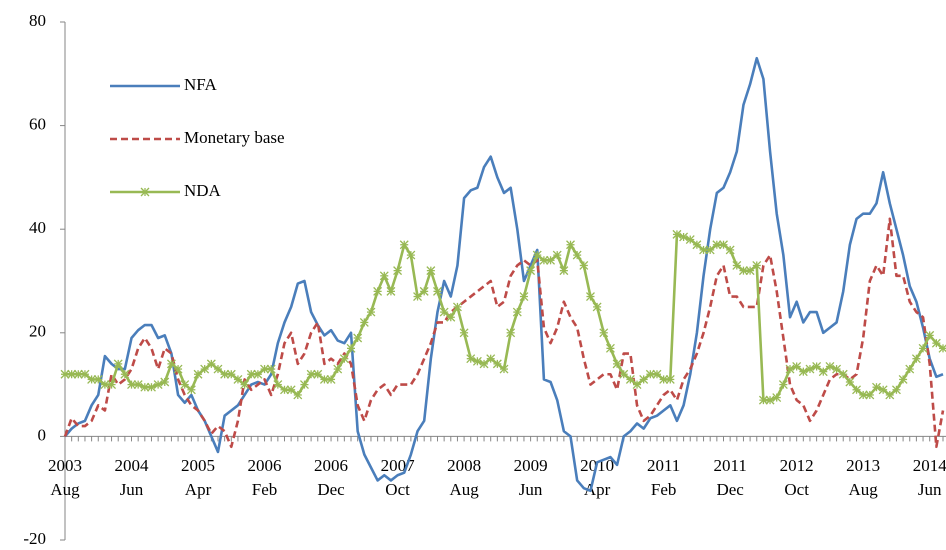 Image resolution: width=946 pixels, height=550 pixels. What do you see at coordinates (797, 465) in the screenshot?
I see `x-tick-label: 2012` at bounding box center [797, 465].